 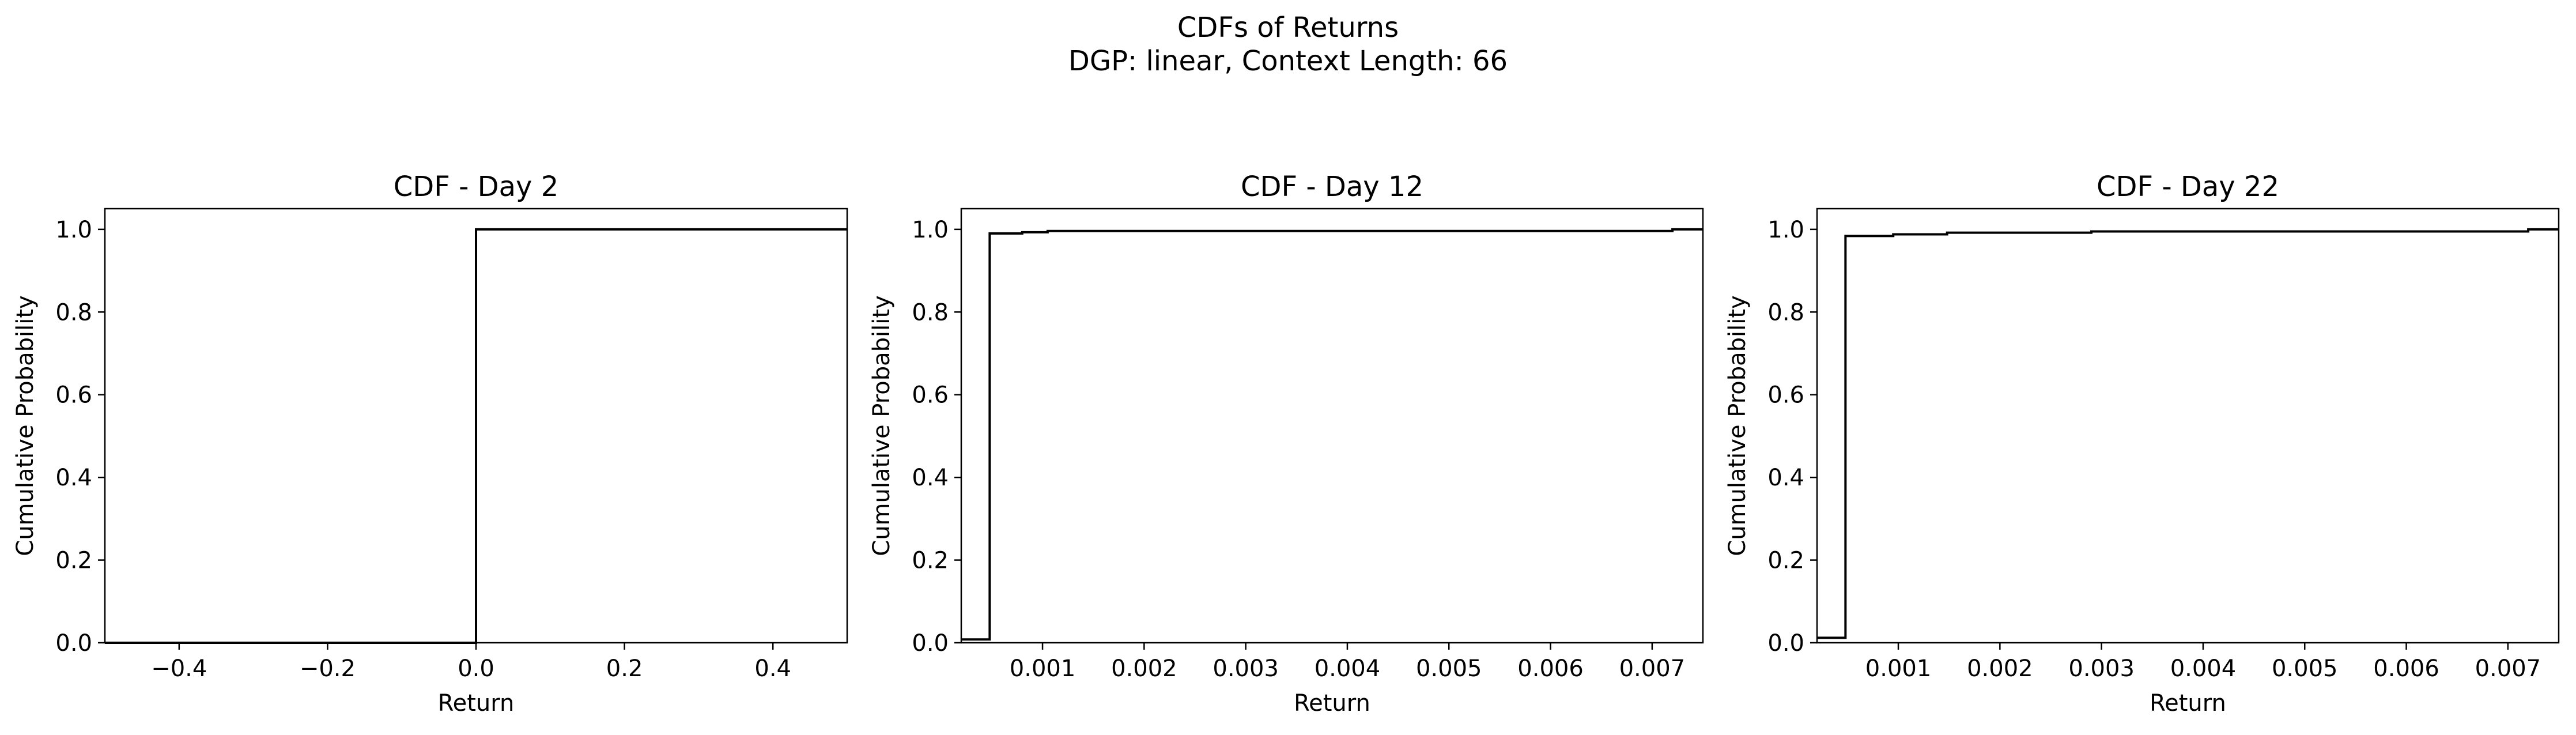 I want to click on subplot-title: CDF - Day 12, so click(x=1332, y=187).